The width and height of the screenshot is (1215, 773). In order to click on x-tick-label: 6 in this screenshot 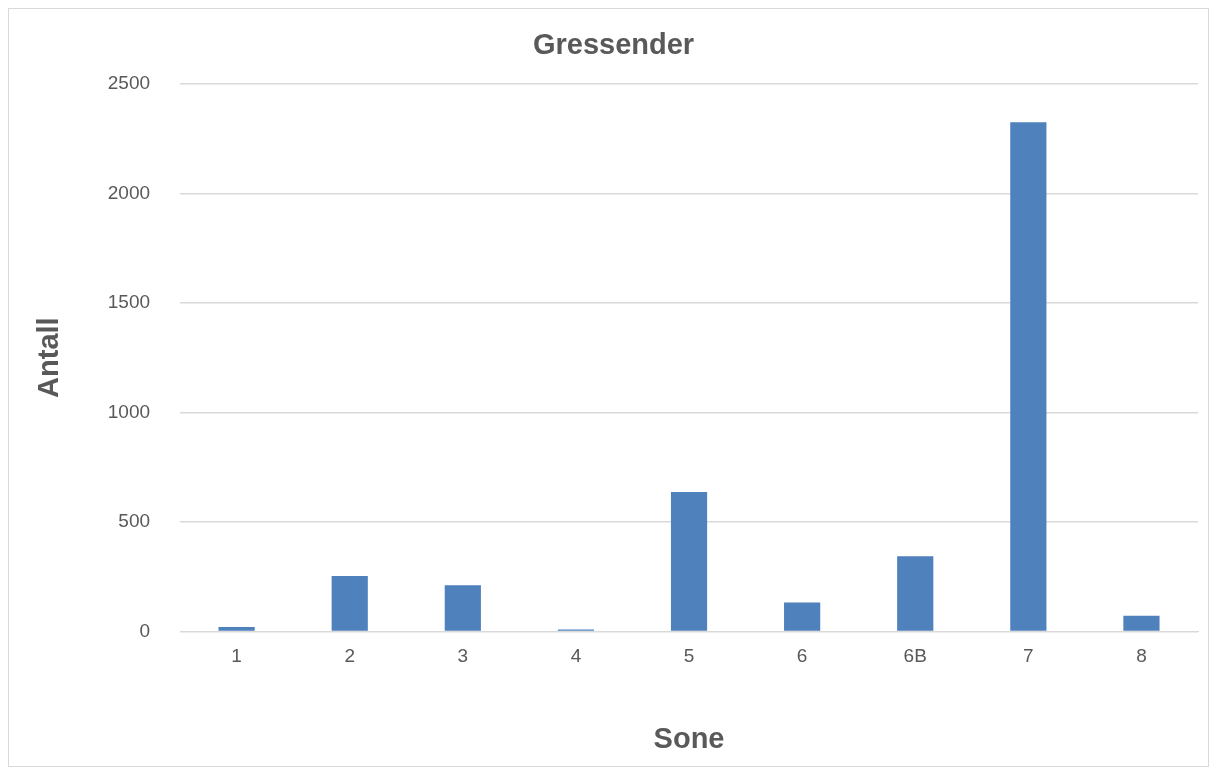, I will do `click(802, 656)`.